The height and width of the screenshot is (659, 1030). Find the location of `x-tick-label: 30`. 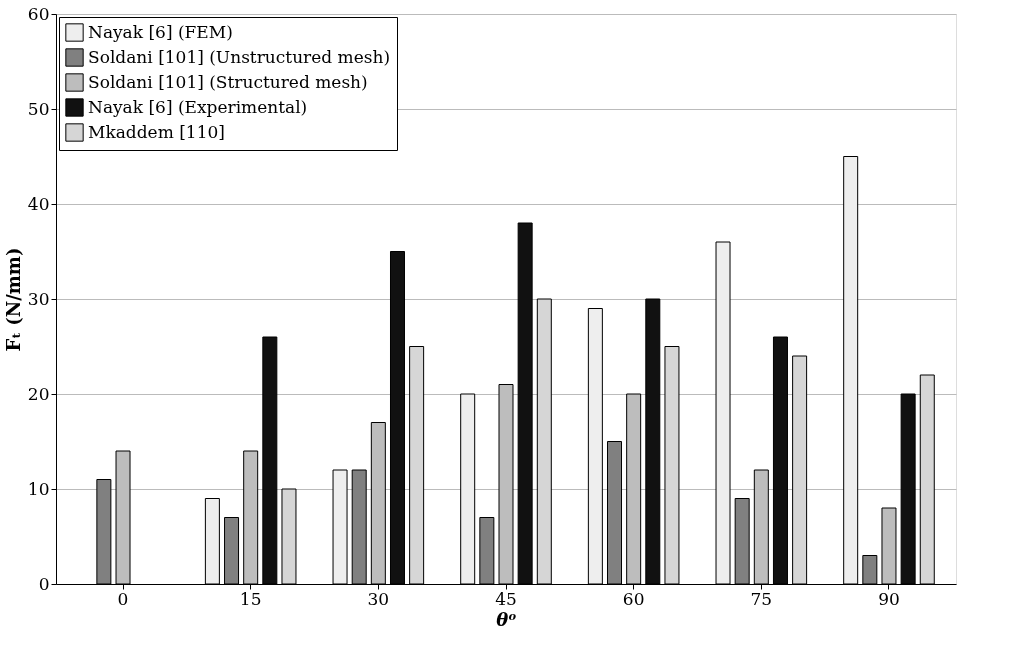

x-tick-label: 30 is located at coordinates (378, 598).